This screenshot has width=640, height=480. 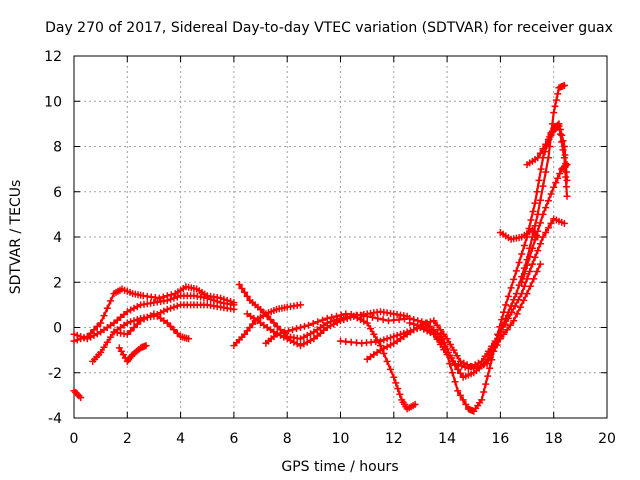 I want to click on y-tick-label: 0, so click(x=57, y=329).